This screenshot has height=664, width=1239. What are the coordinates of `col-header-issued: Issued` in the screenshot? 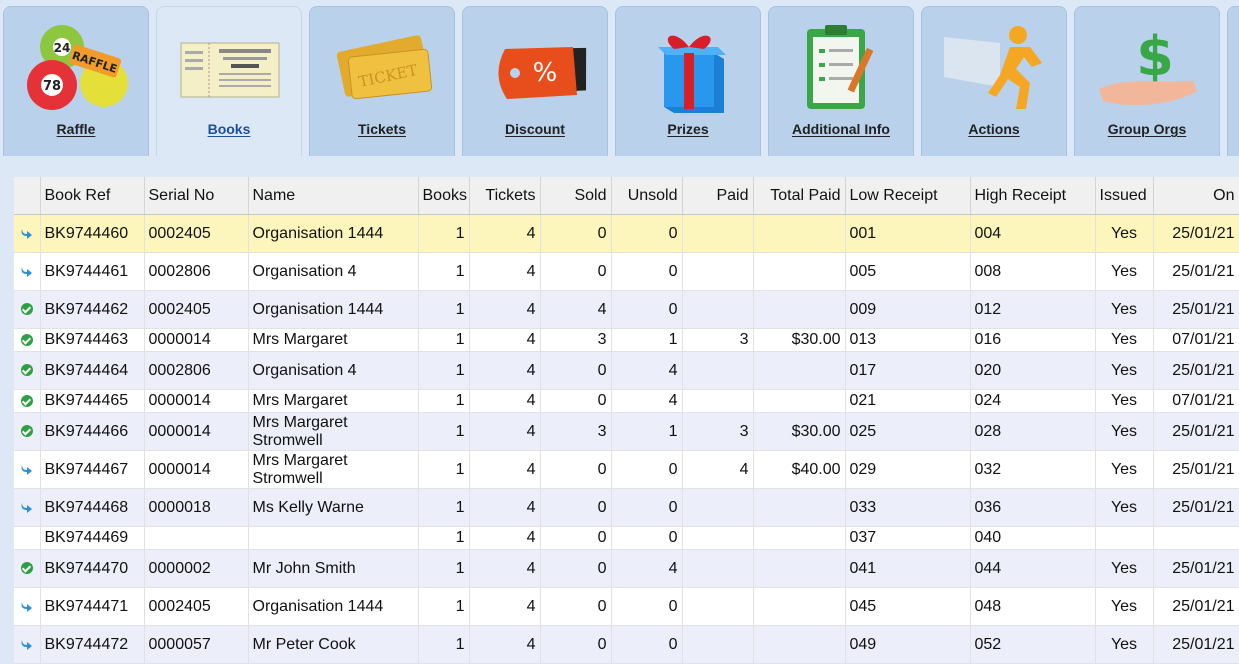 It's located at (1124, 196).